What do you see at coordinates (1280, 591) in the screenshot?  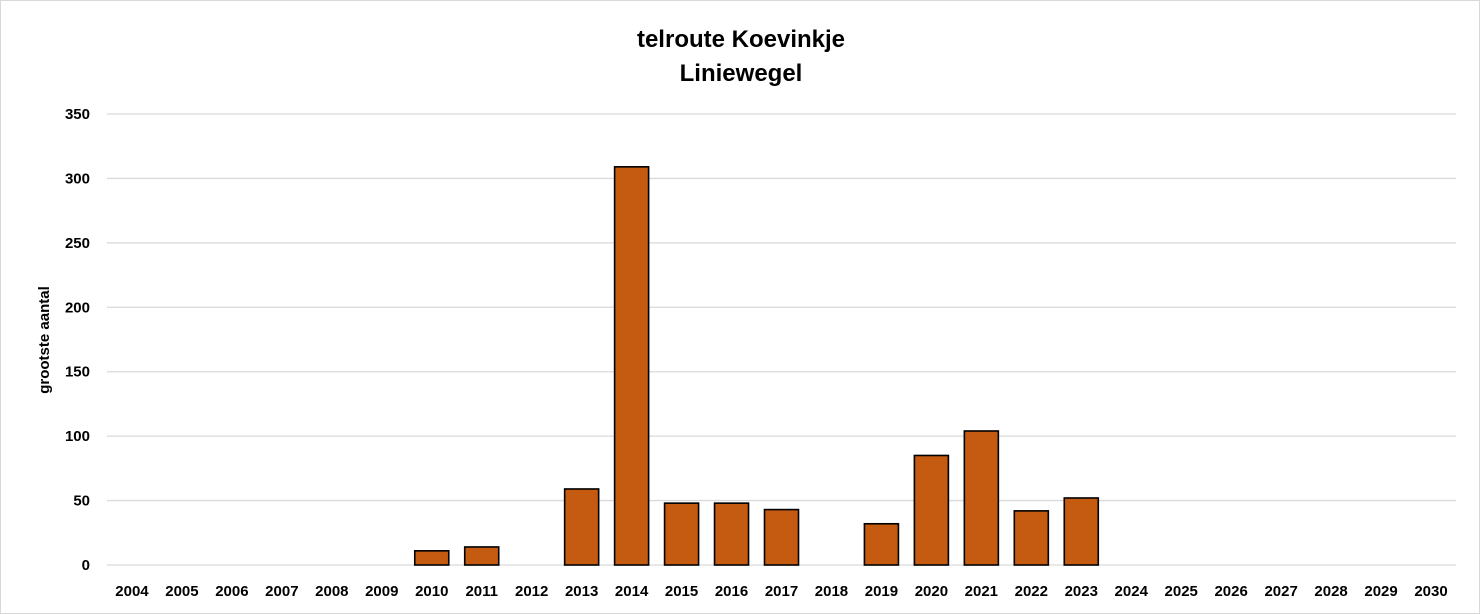 I see `x-tick-label: 2027` at bounding box center [1280, 591].